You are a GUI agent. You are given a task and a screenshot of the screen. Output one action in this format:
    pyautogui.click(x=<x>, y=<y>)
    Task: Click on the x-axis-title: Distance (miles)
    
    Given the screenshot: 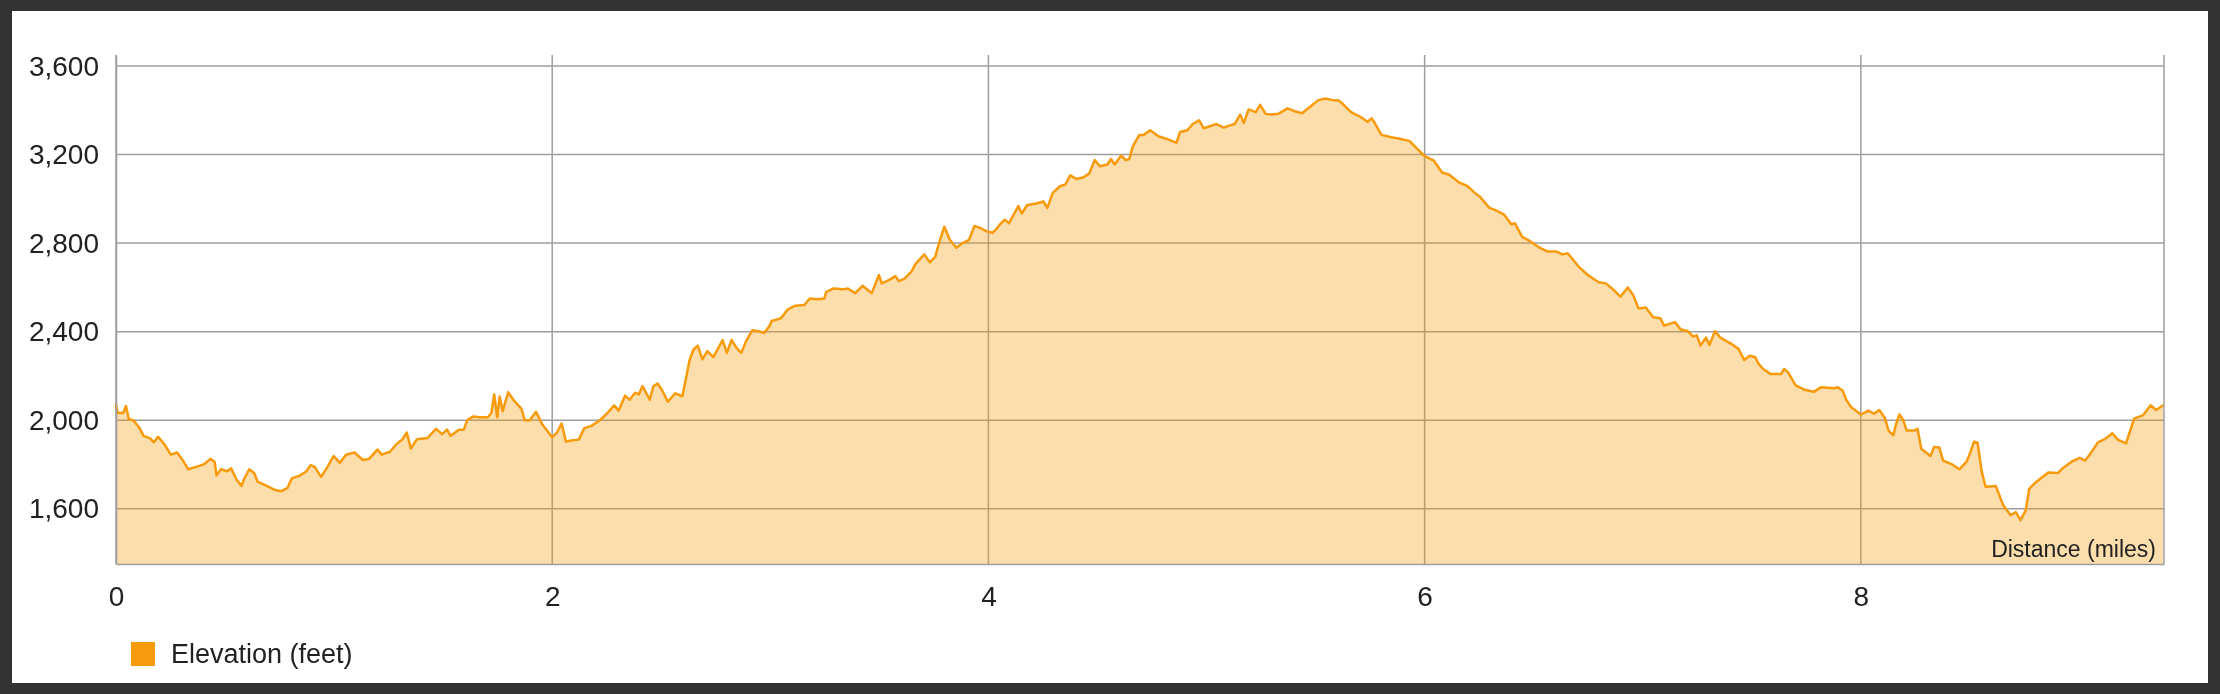 What is the action you would take?
    pyautogui.click(x=2073, y=549)
    